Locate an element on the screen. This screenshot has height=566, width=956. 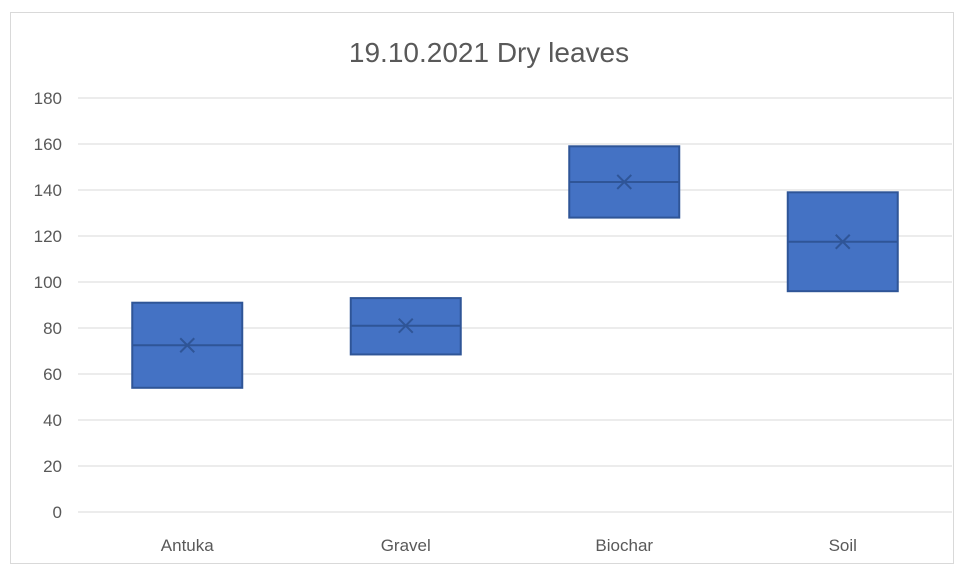
box-soil is located at coordinates (842, 242).